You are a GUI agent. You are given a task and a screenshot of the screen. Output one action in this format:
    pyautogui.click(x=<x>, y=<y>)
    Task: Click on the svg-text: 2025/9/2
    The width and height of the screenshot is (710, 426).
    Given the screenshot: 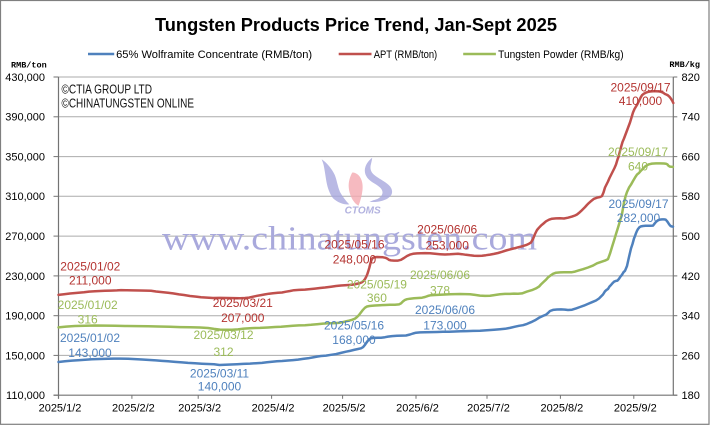 What is the action you would take?
    pyautogui.click(x=635, y=409)
    